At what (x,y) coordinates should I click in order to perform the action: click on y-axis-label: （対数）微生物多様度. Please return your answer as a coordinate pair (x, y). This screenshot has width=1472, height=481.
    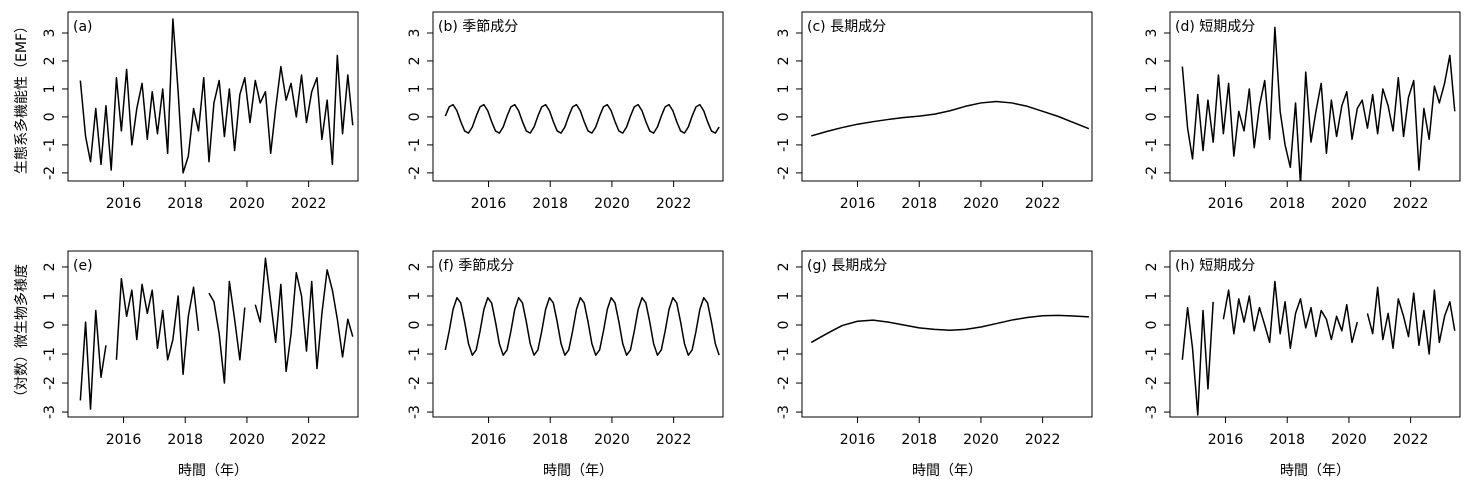
    Looking at the image, I should click on (21, 334).